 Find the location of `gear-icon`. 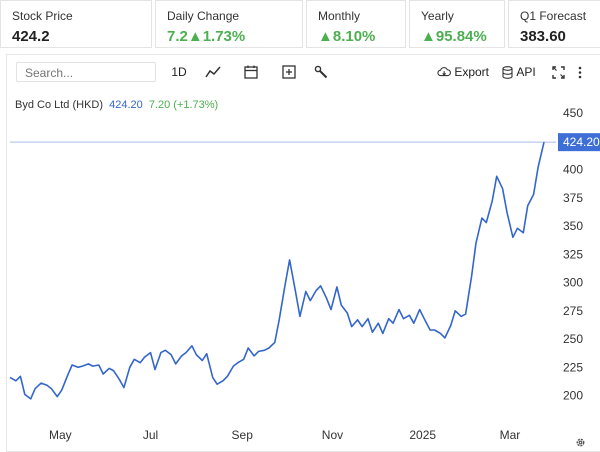

gear-icon is located at coordinates (580, 441).